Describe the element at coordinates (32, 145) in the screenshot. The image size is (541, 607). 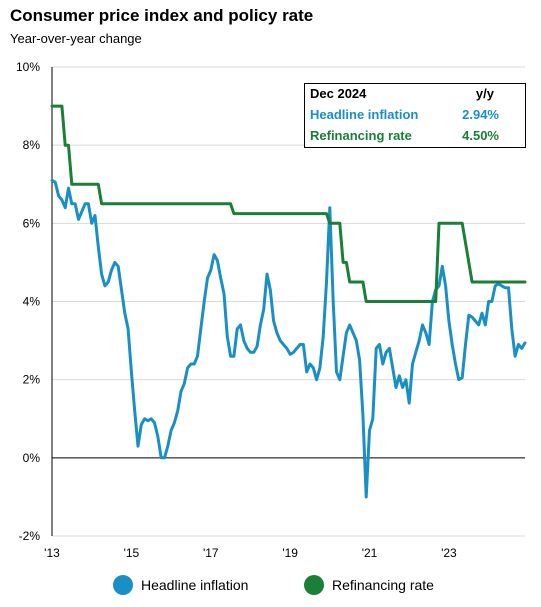
I see `y-tick-label: 8%` at that location.